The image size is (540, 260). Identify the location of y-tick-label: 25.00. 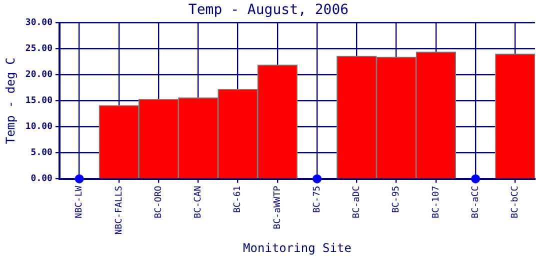
(38, 49).